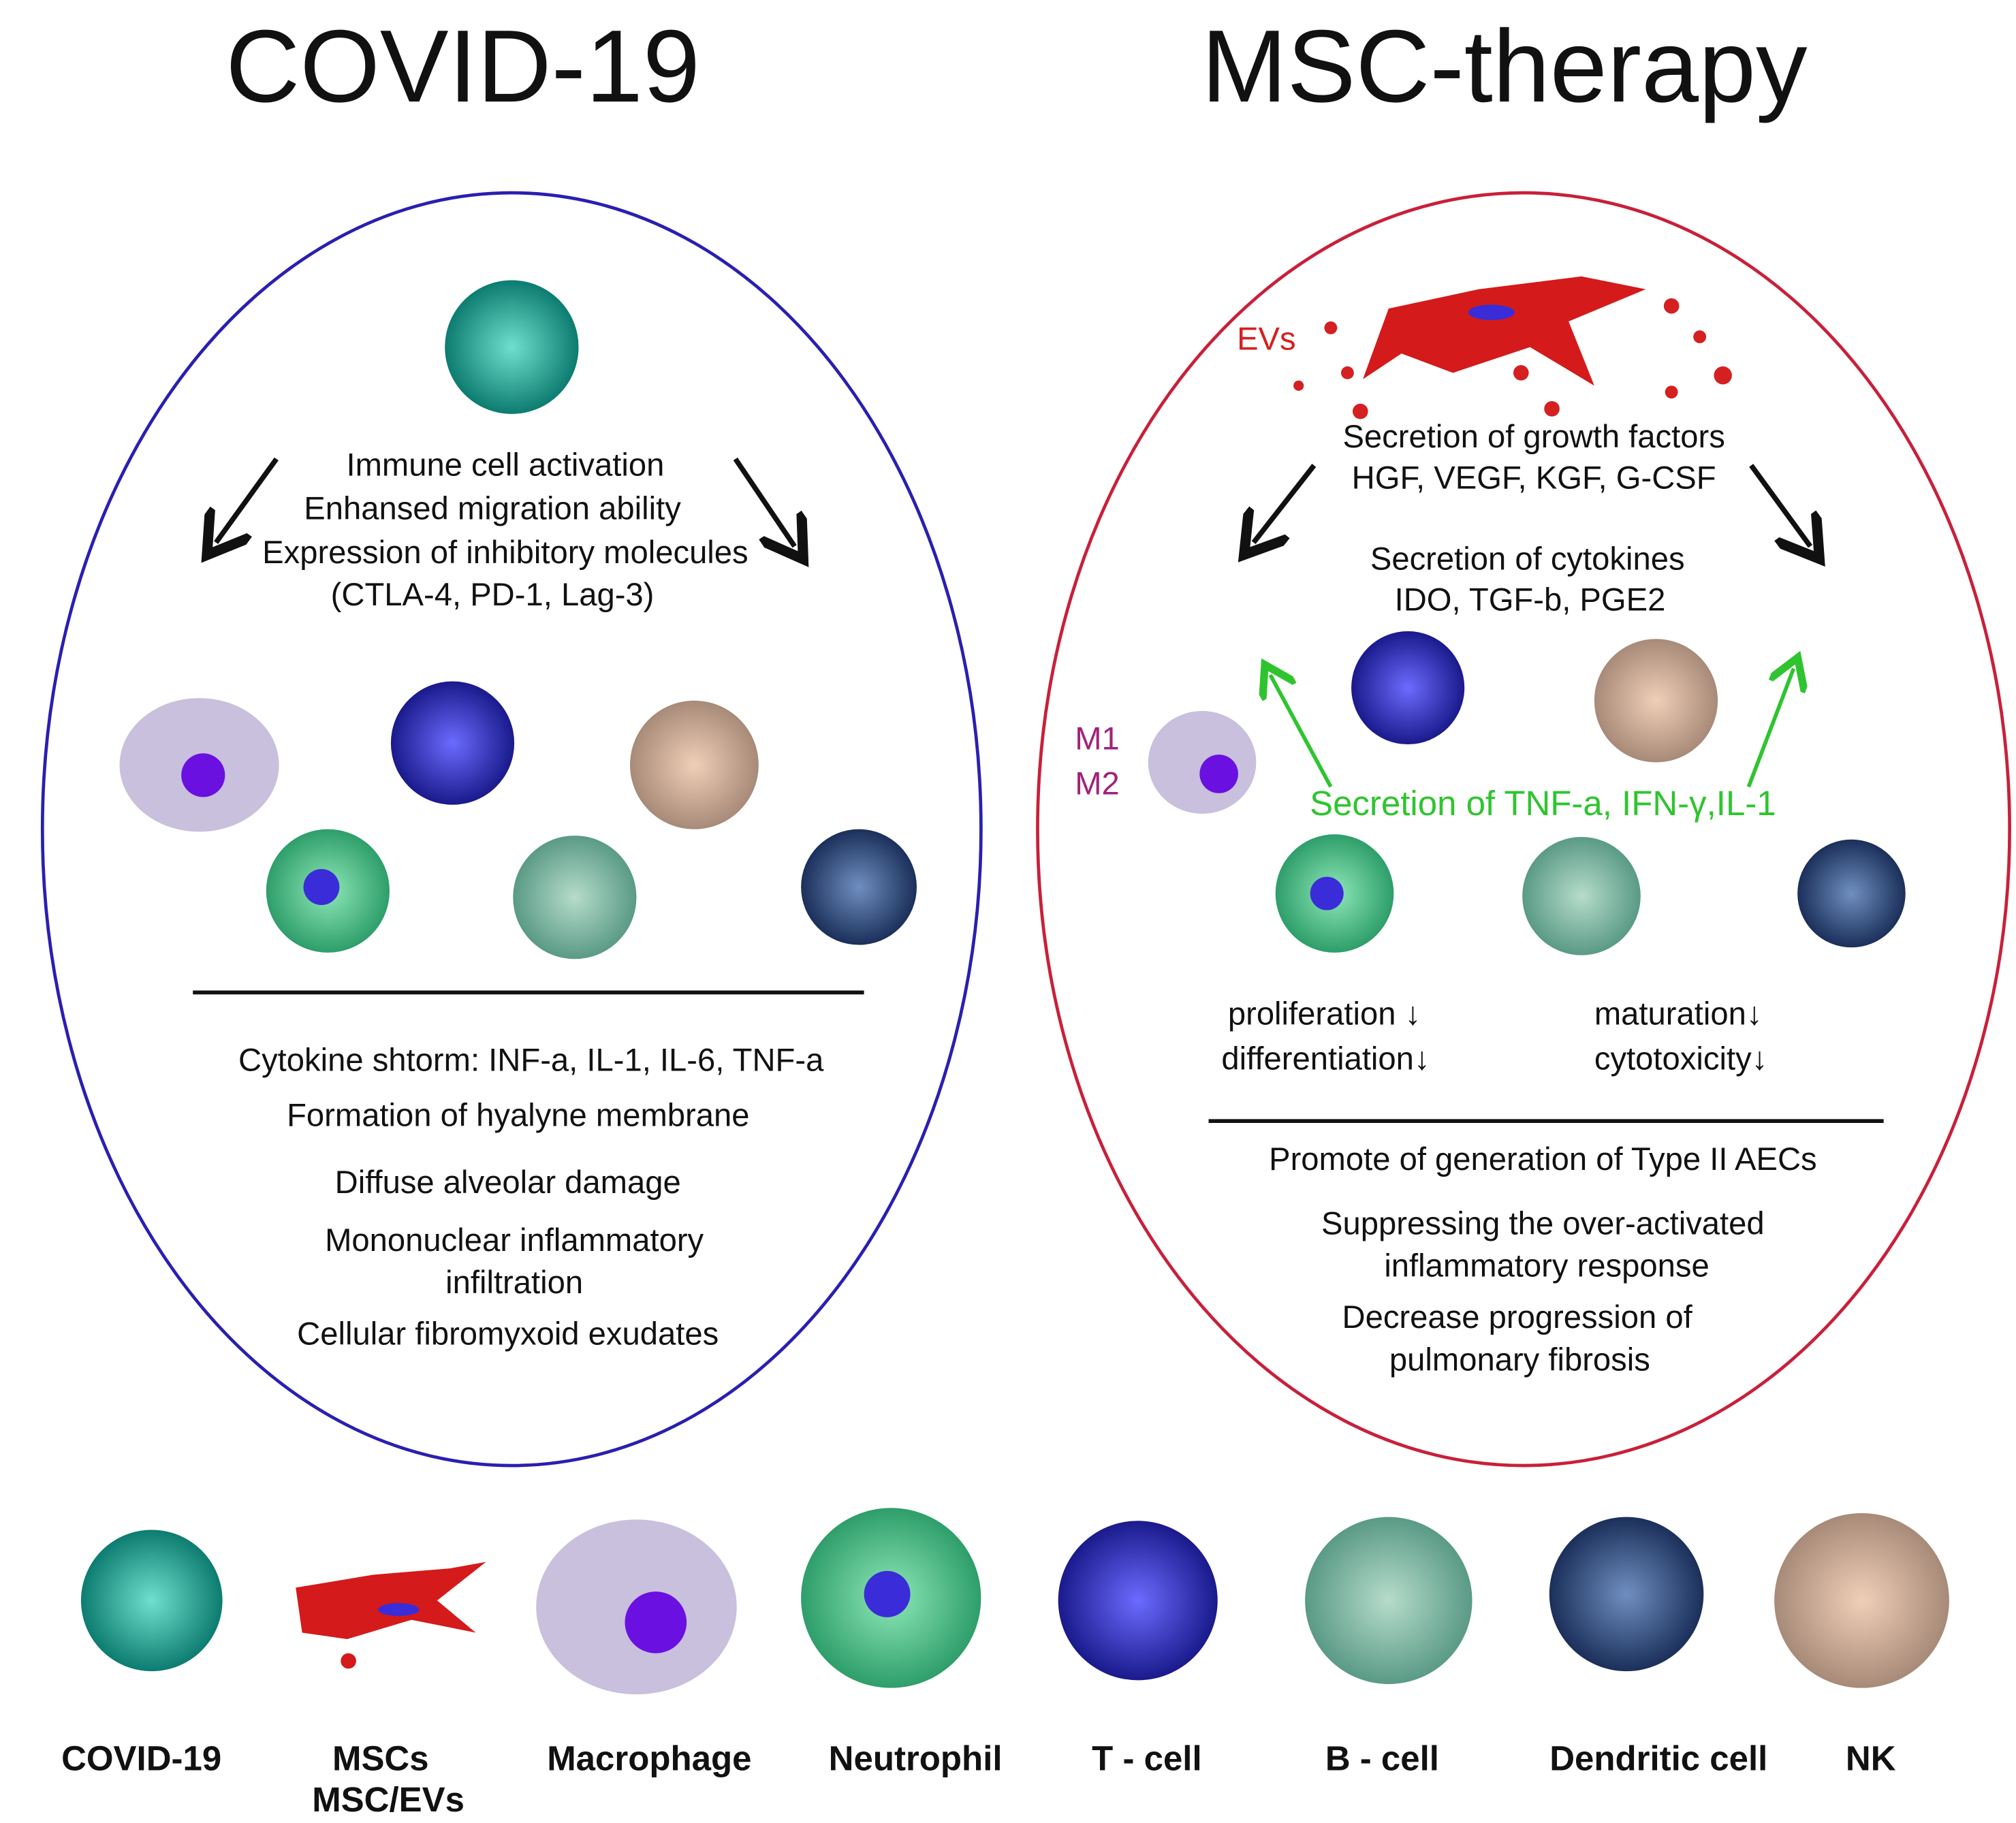  I want to click on evs-label: EVs, so click(1266, 339).